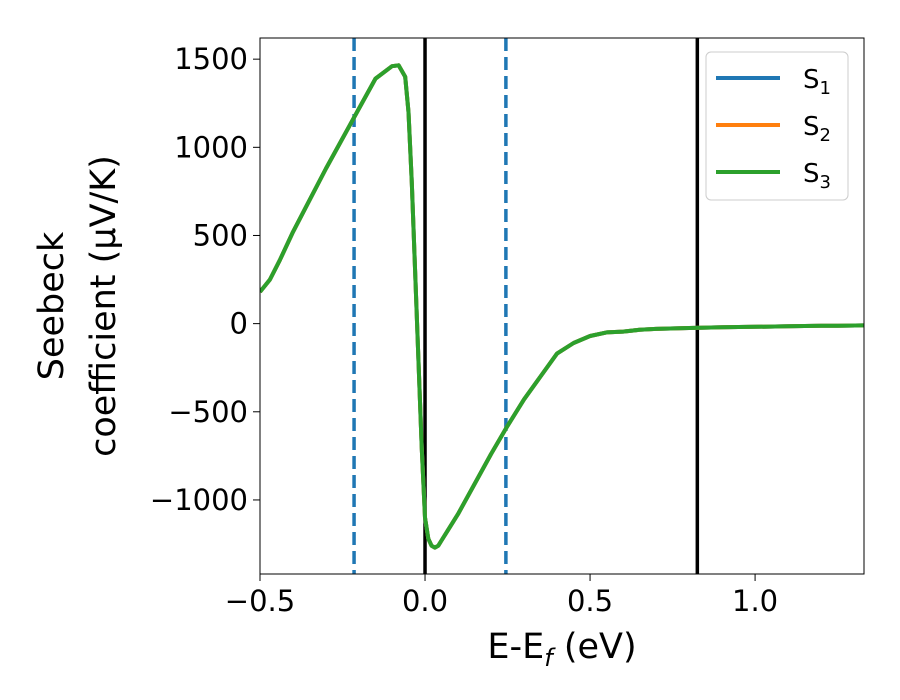 Image resolution: width=900 pixels, height=700 pixels. I want to click on y-tick-label-0: −1000, so click(199, 500).